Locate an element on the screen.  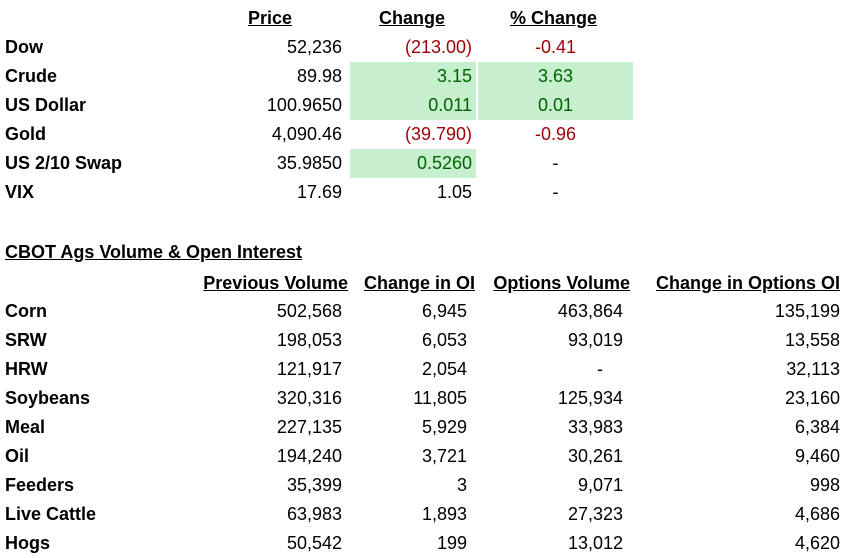
ags-row: Oil 194,240 3,721 30,261 9,460 is located at coordinates (425, 456).